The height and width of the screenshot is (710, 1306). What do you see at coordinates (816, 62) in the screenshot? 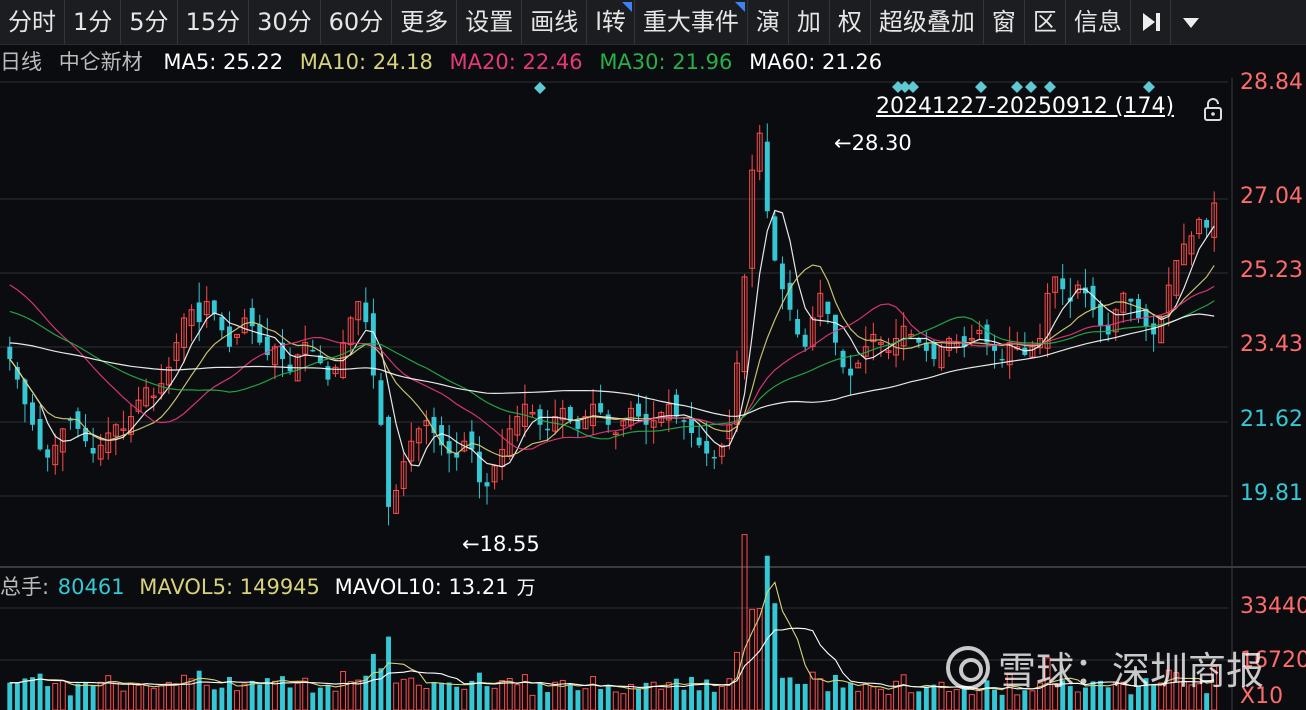
I see `ma60-value: MA60: 21.26` at bounding box center [816, 62].